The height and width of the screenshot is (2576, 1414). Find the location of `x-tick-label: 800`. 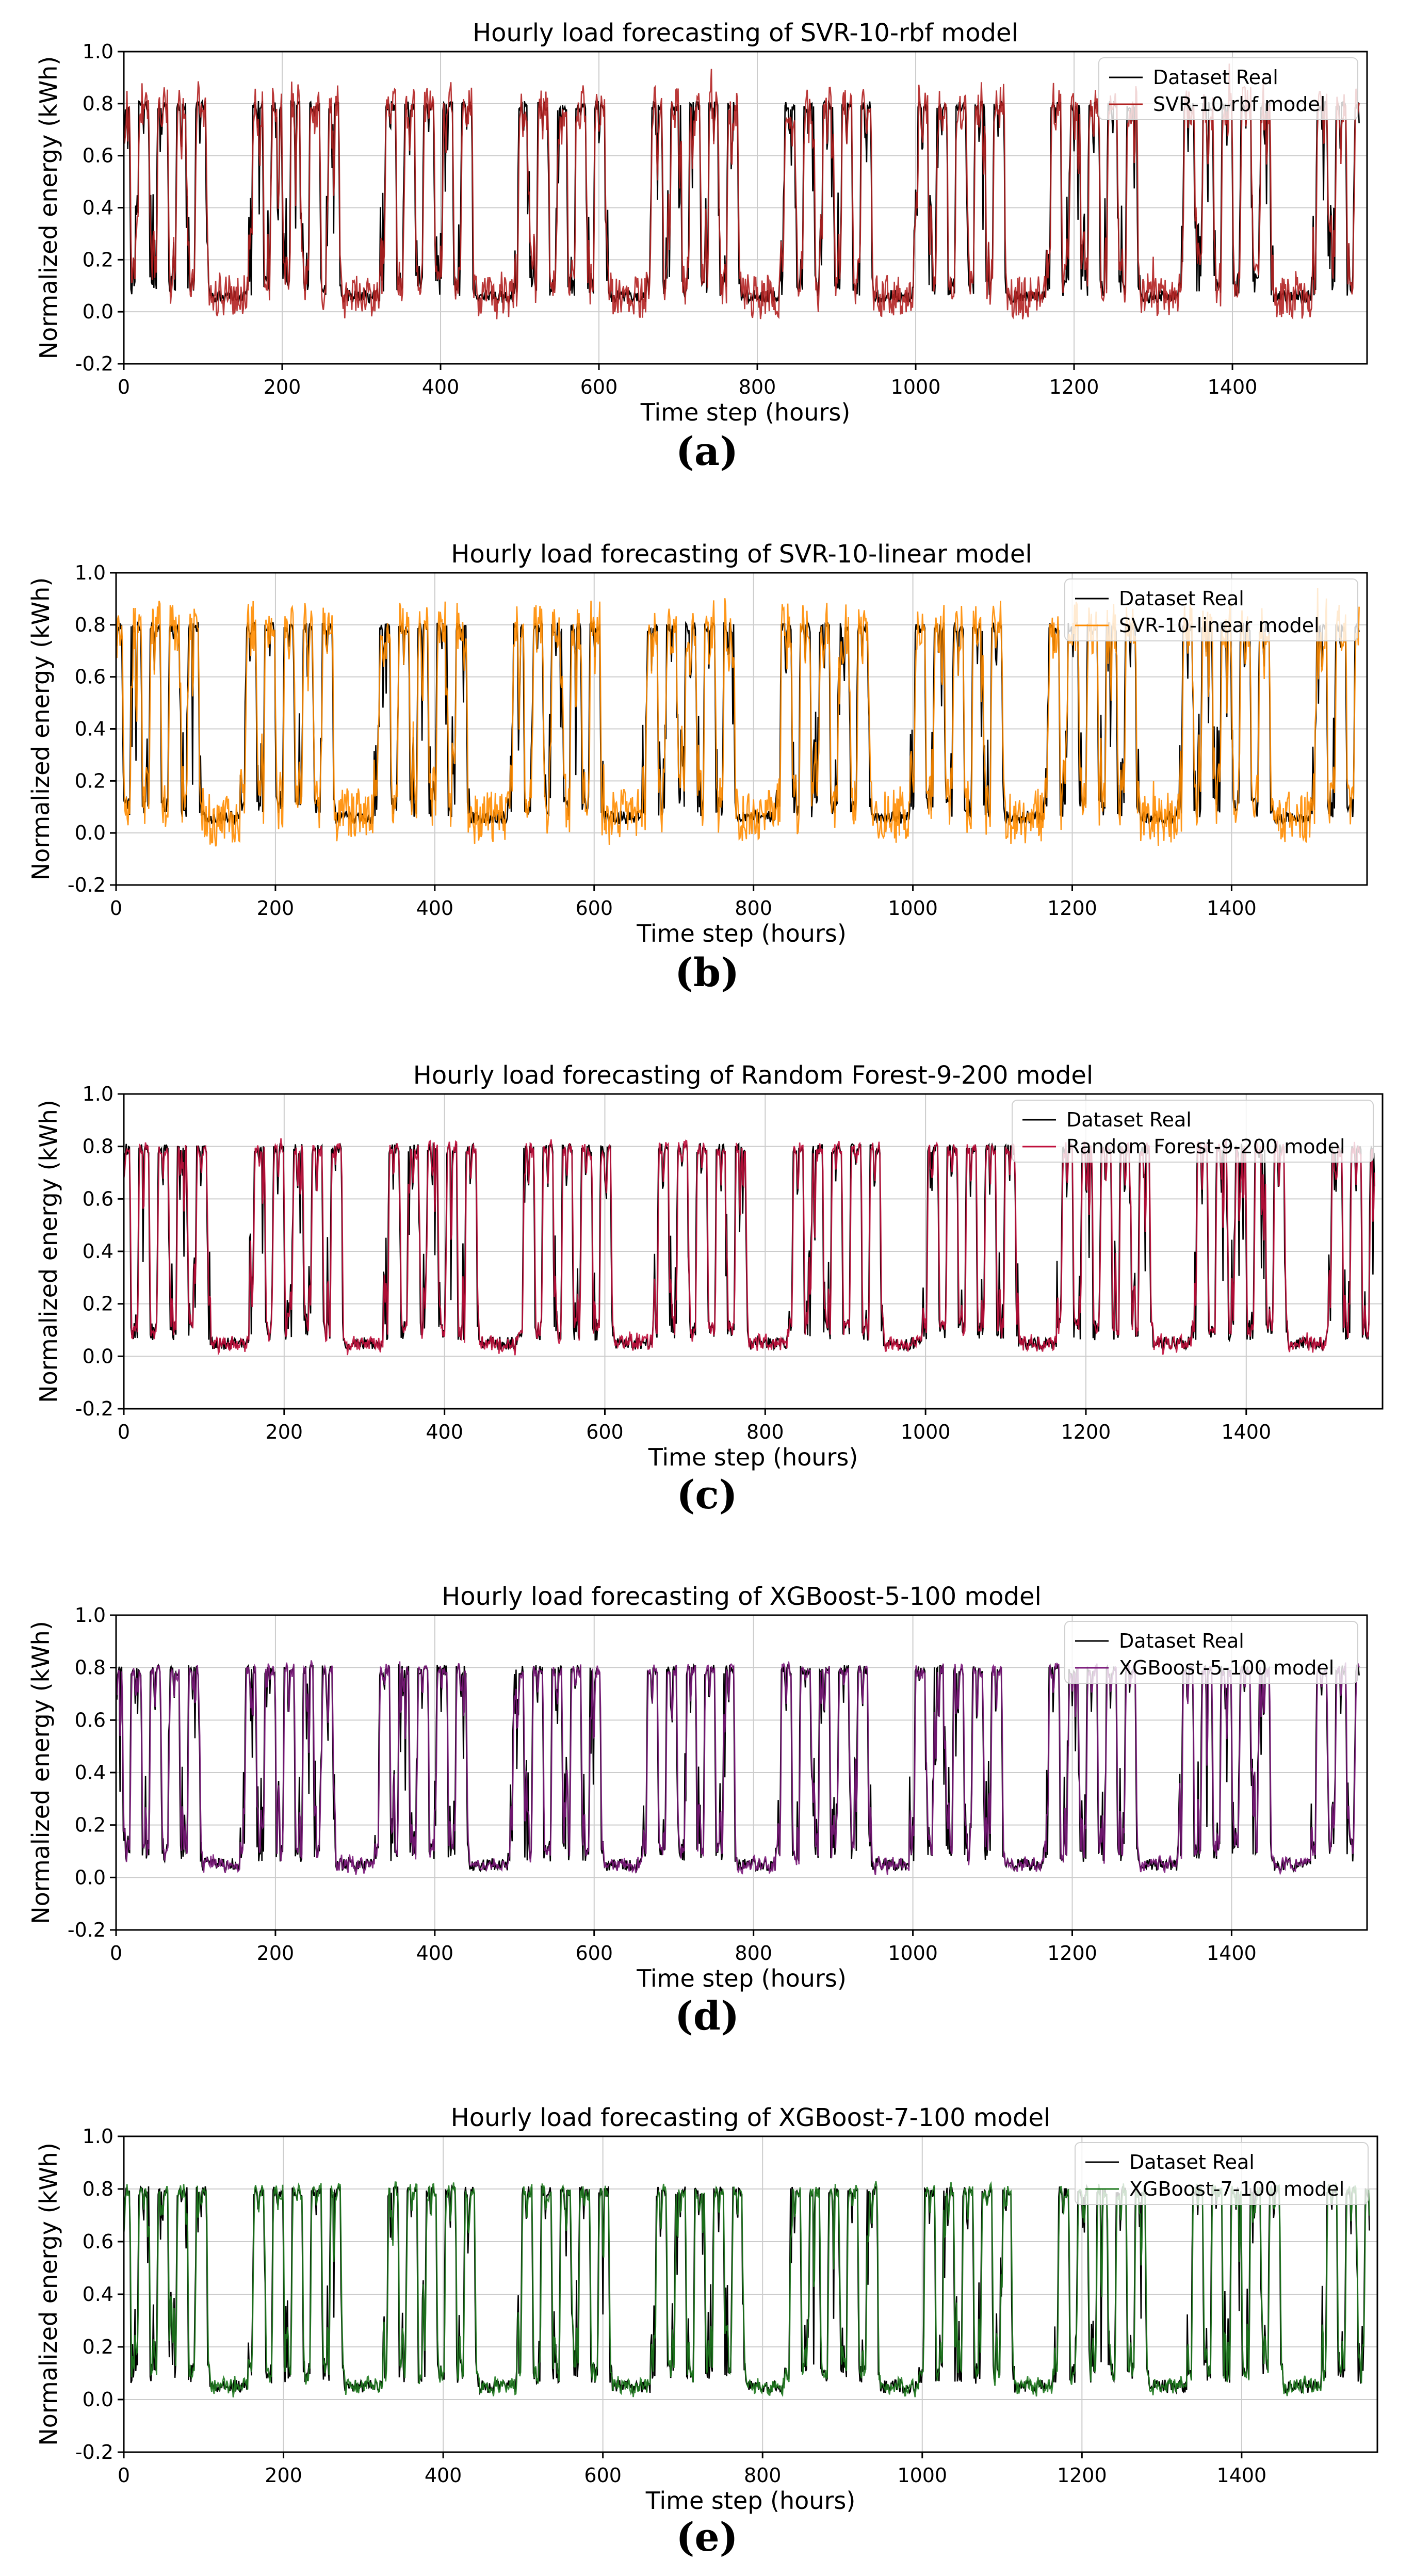

x-tick-label: 800 is located at coordinates (765, 1432).